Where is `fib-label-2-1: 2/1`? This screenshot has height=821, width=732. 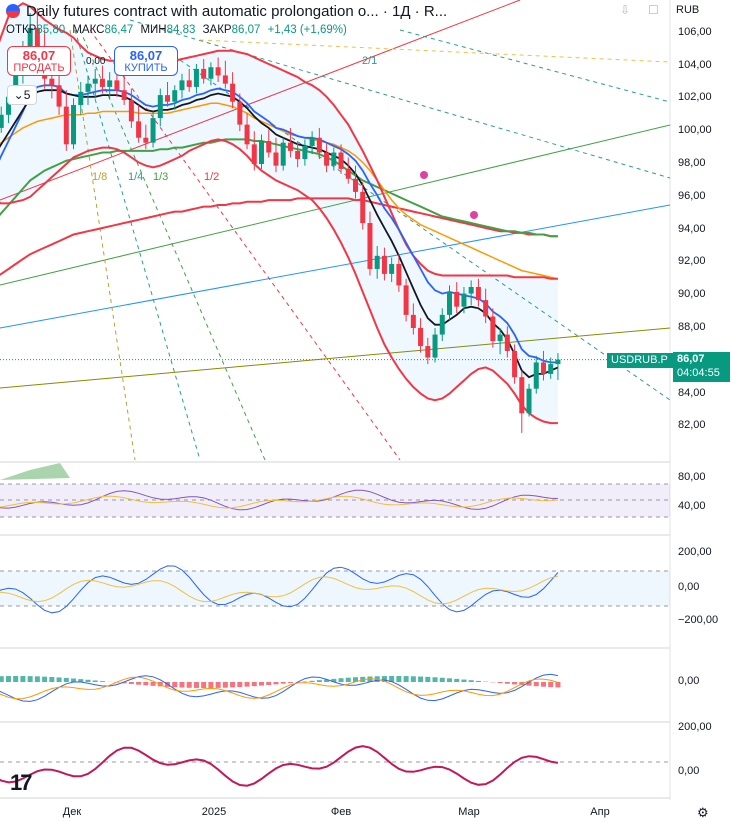 fib-label-2-1: 2/1 is located at coordinates (370, 61).